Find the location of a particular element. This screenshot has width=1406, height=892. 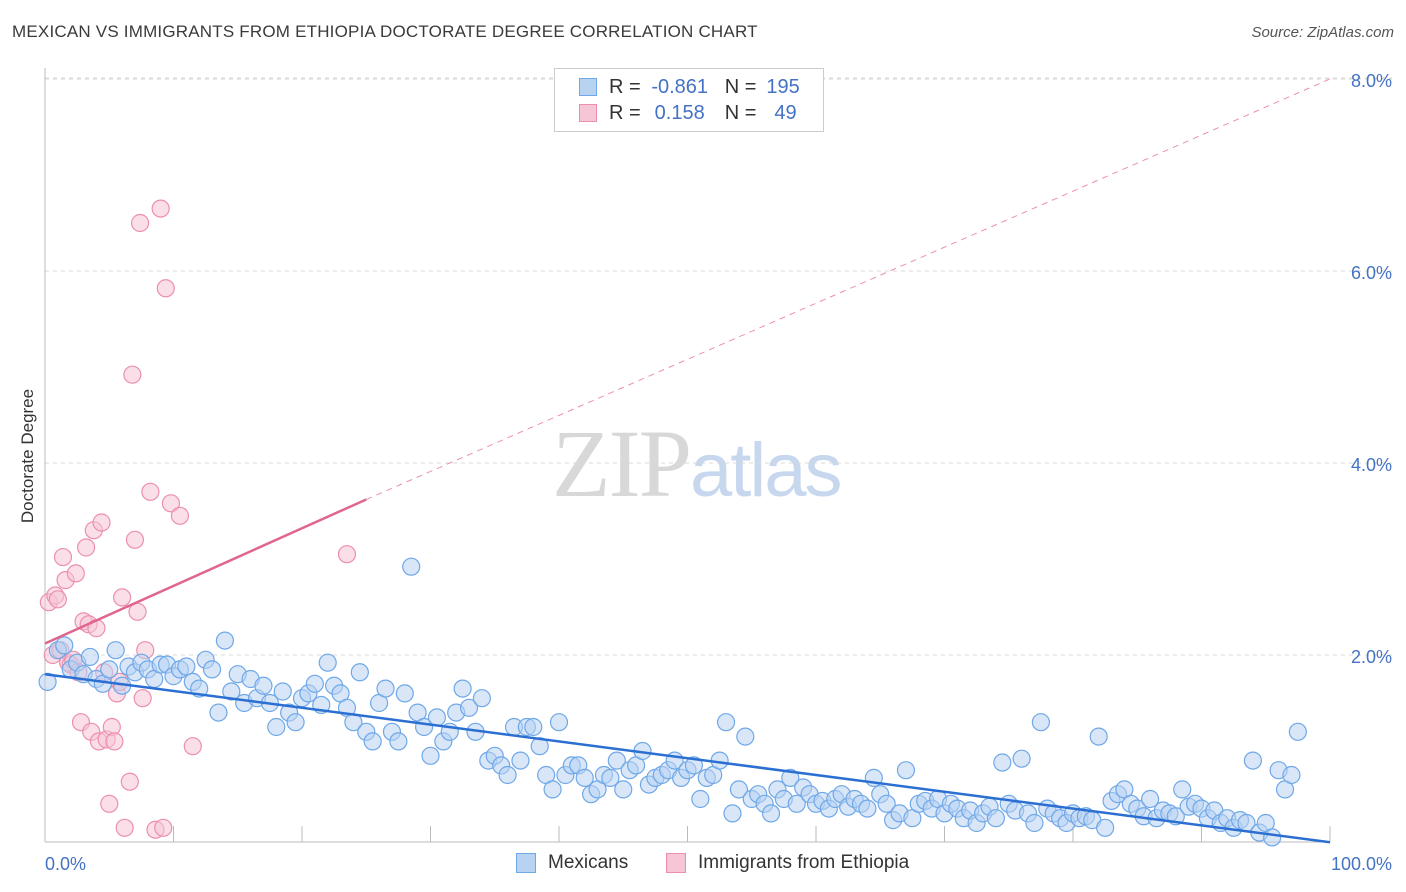

bottom-legend-label-ethiopia: Immigrants from Ethiopia is located at coordinates (804, 862).